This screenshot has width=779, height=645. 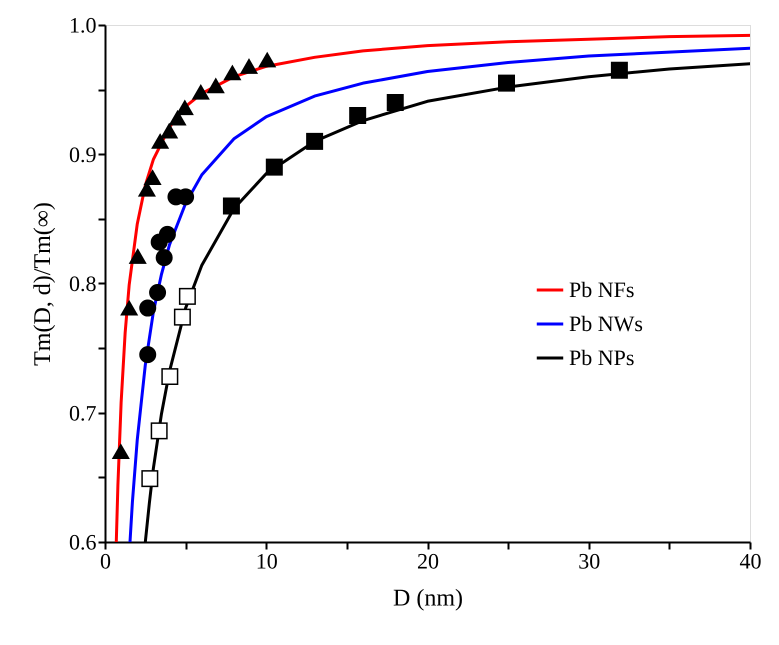 I want to click on x-tick-label: 10, so click(x=267, y=561).